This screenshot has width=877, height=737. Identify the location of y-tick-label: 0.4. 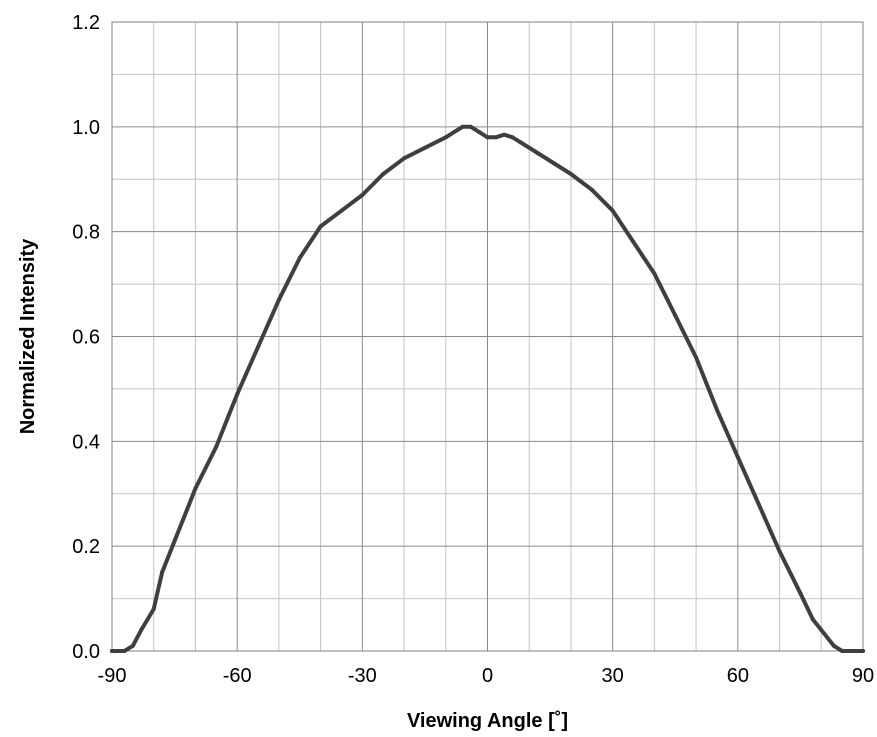
(86, 442).